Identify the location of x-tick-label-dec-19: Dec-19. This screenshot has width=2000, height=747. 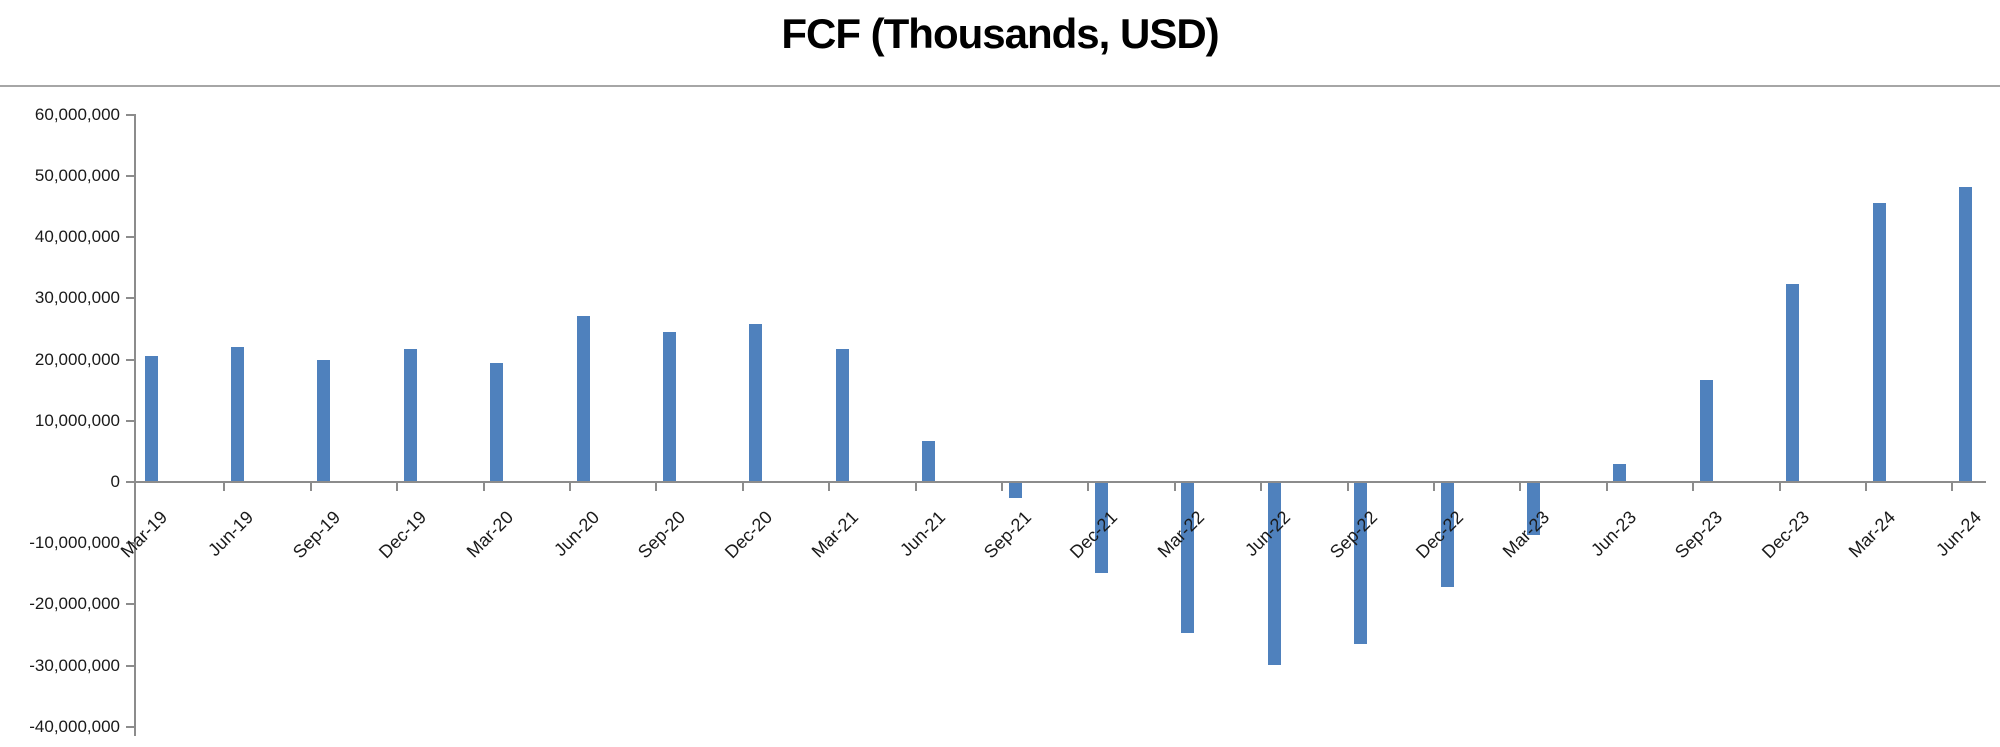
(403, 535).